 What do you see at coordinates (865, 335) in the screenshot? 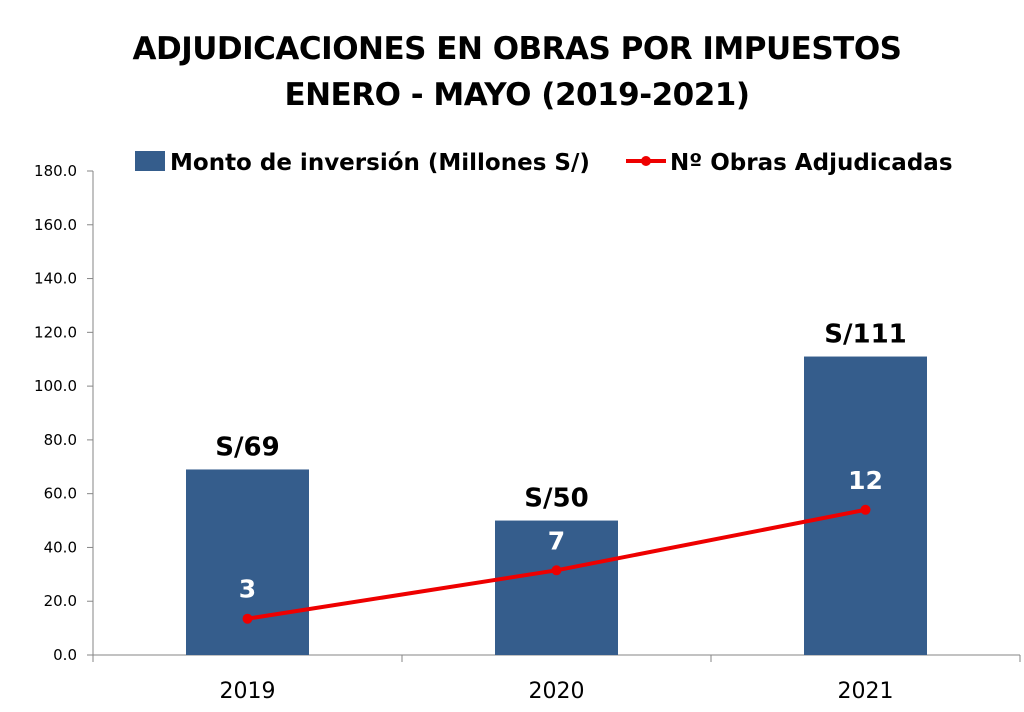
I see `bar-data-label: S/111` at bounding box center [865, 335].